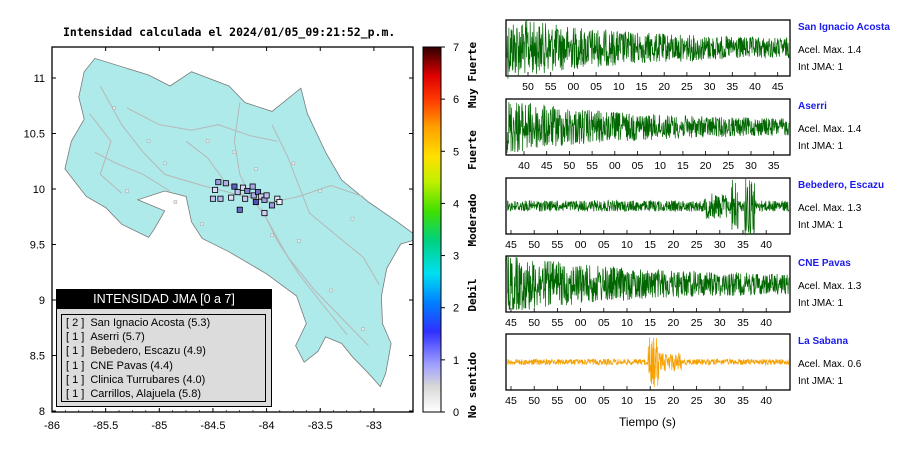  What do you see at coordinates (165, 351) in the screenshot?
I see `legend-item: [ 1 ] Bebedero, Escazu (4.9)` at bounding box center [165, 351].